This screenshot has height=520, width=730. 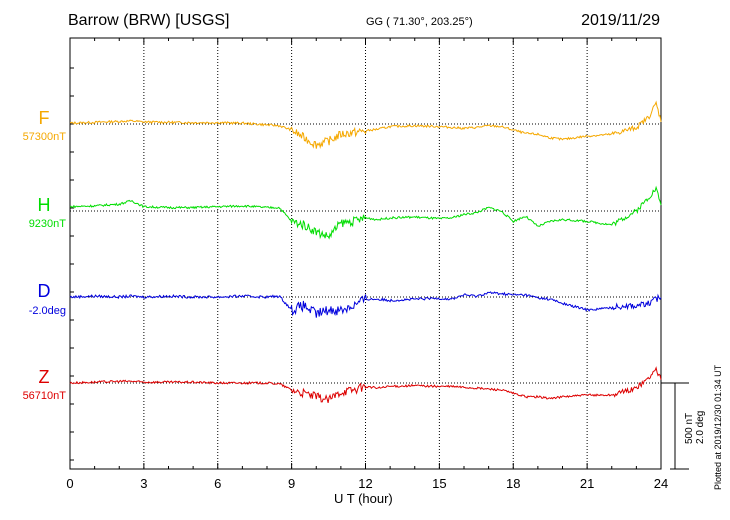 What do you see at coordinates (365, 304) in the screenshot?
I see `trace-d` at bounding box center [365, 304].